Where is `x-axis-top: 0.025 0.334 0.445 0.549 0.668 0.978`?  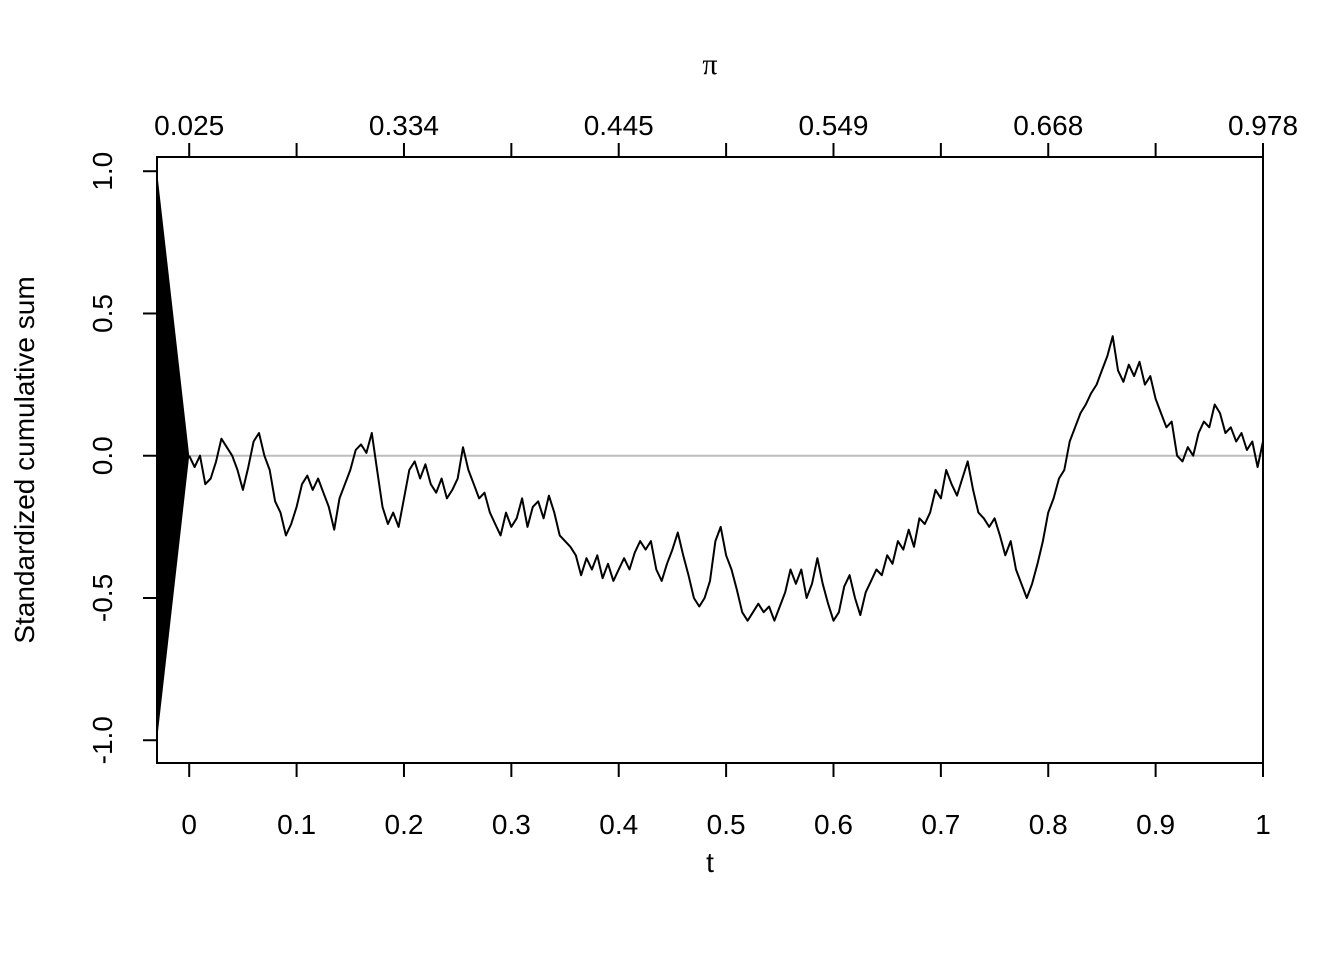
x-axis-top: 0.025 0.334 0.445 0.549 0.668 0.978 is located at coordinates (726, 134).